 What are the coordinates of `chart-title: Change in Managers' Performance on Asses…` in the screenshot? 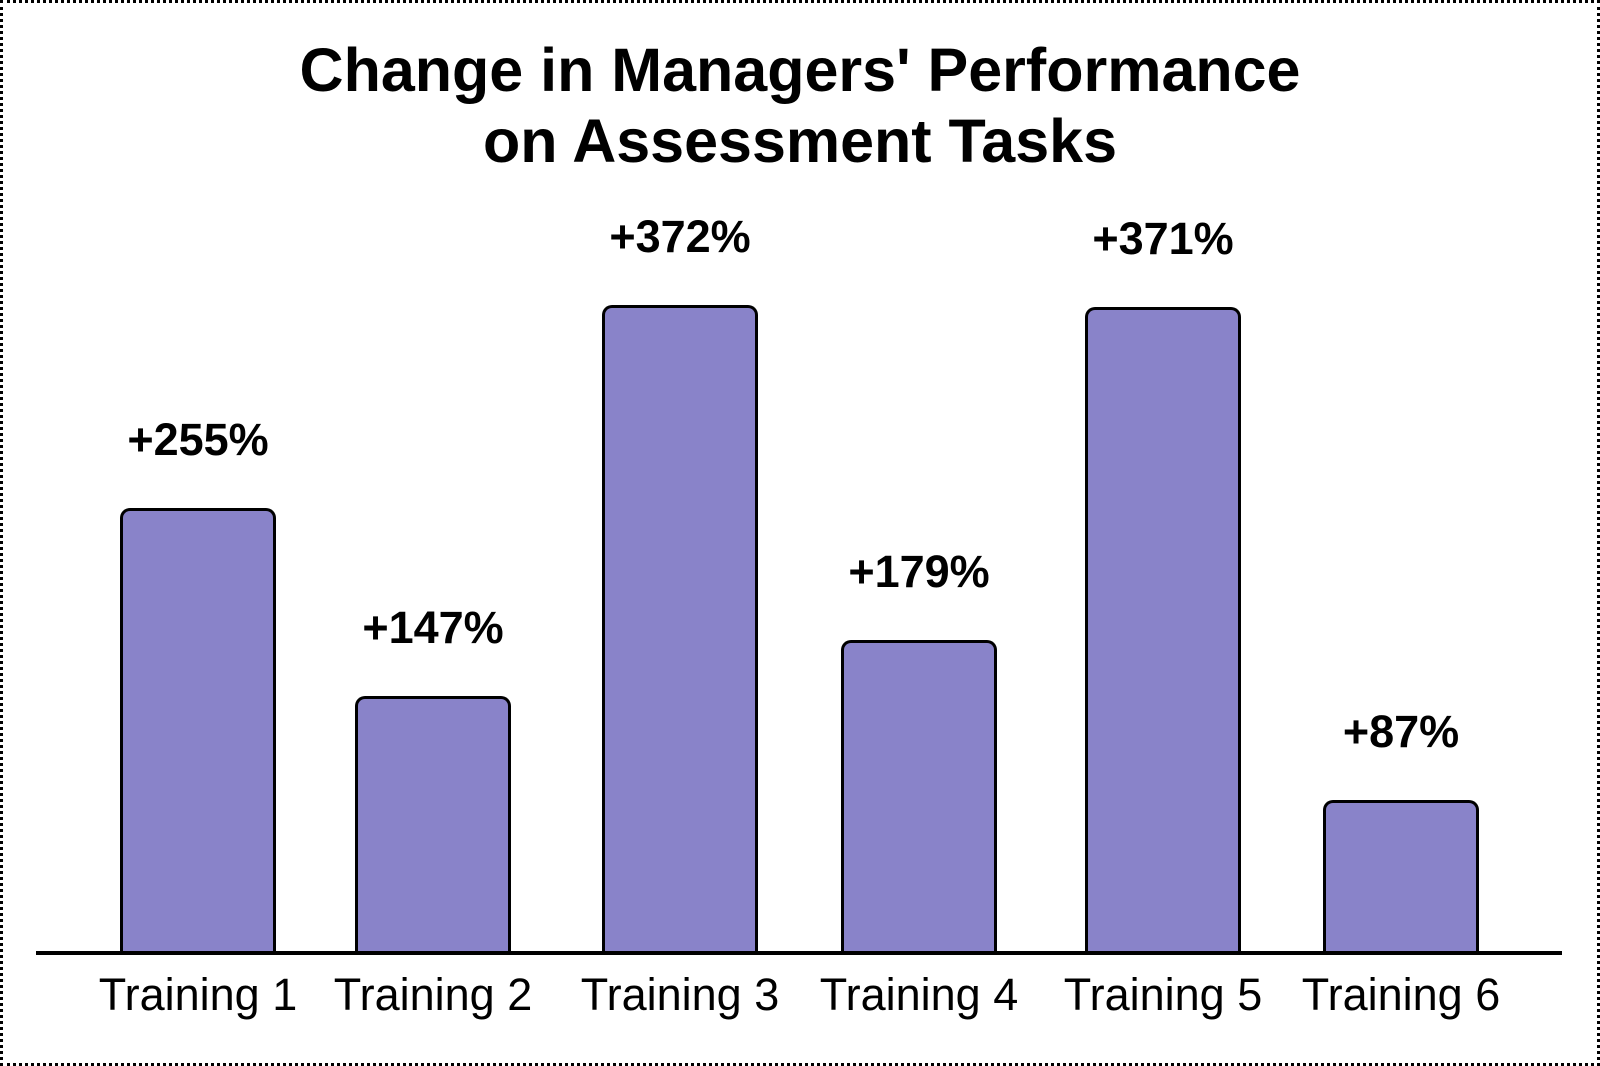 It's located at (800, 106).